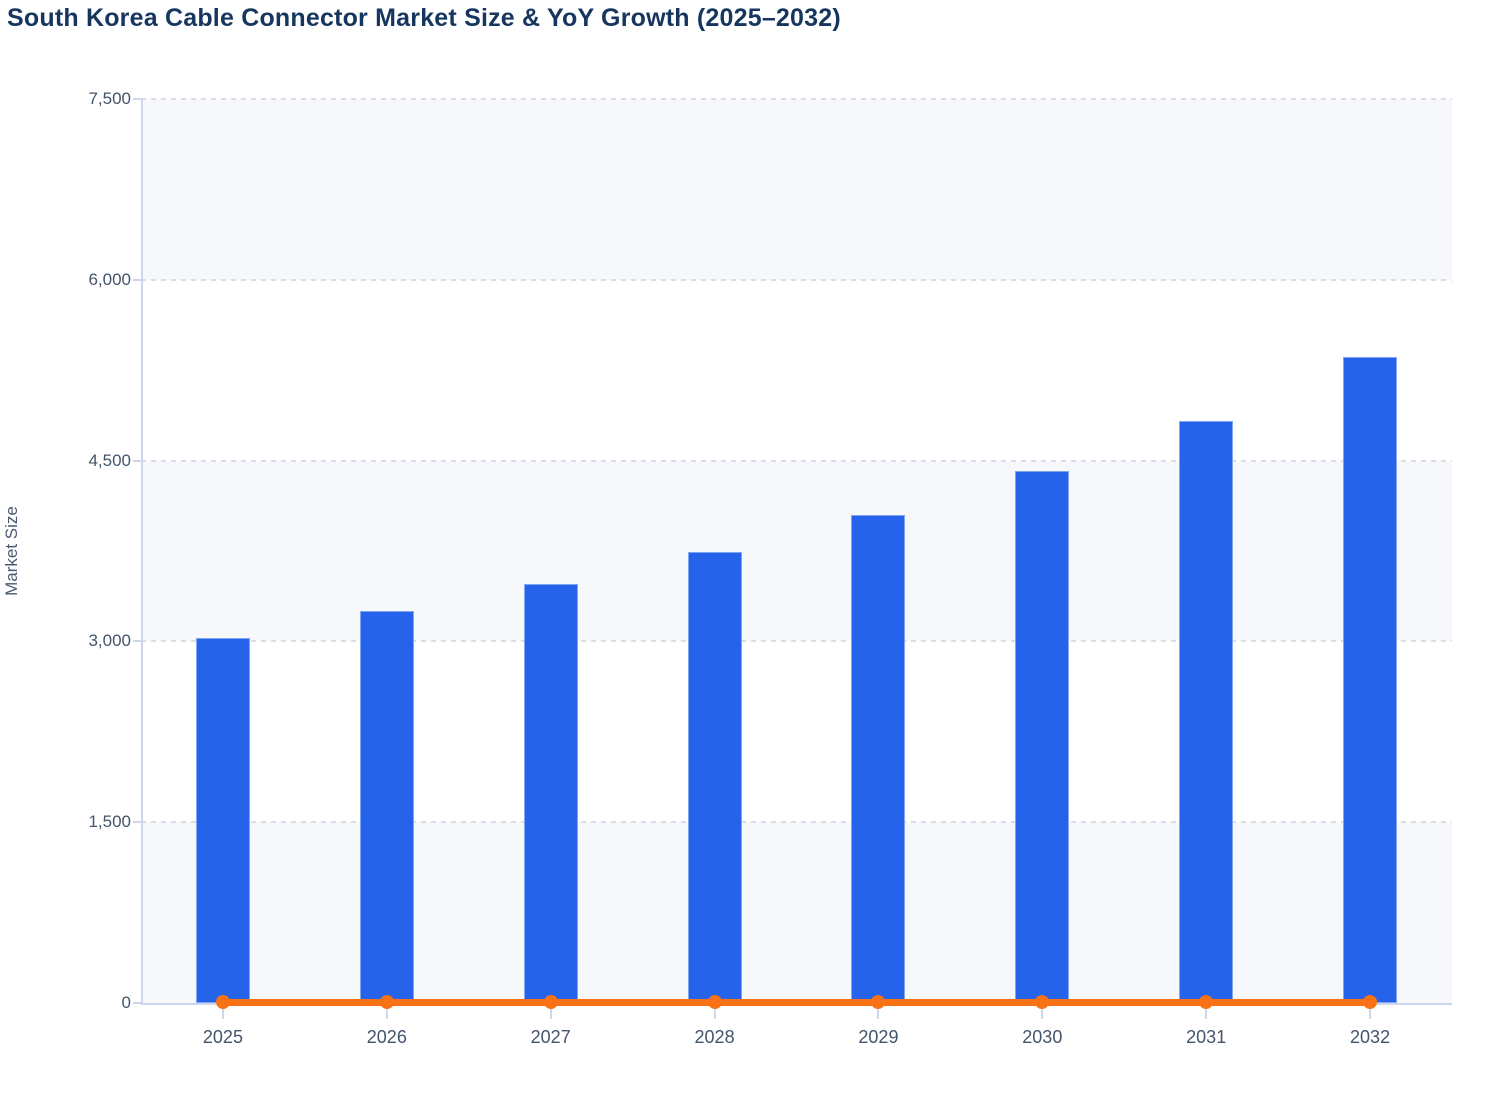 The image size is (1508, 1120). What do you see at coordinates (11, 551) in the screenshot?
I see `y-axis-title: Market Size` at bounding box center [11, 551].